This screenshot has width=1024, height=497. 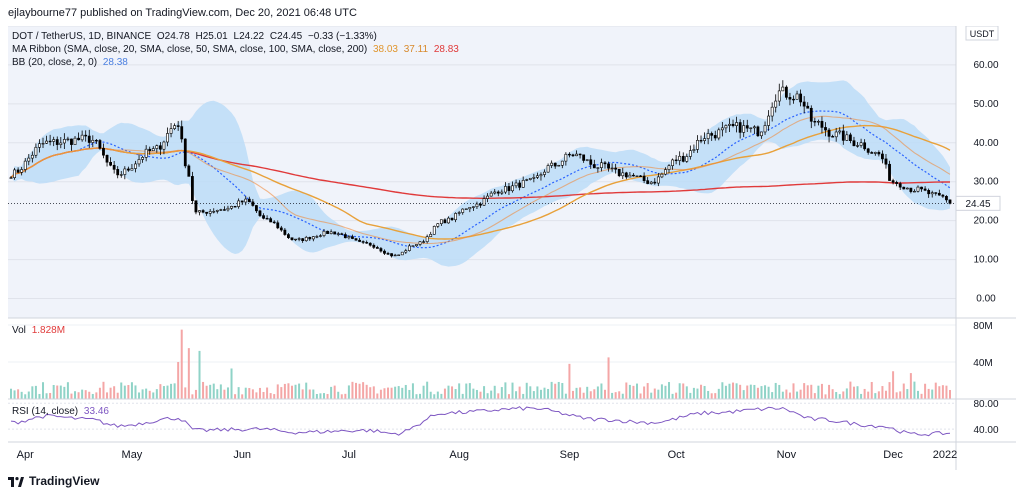 I want to click on rsi-legend: RSI (14, close) 33.46, so click(x=62, y=411).